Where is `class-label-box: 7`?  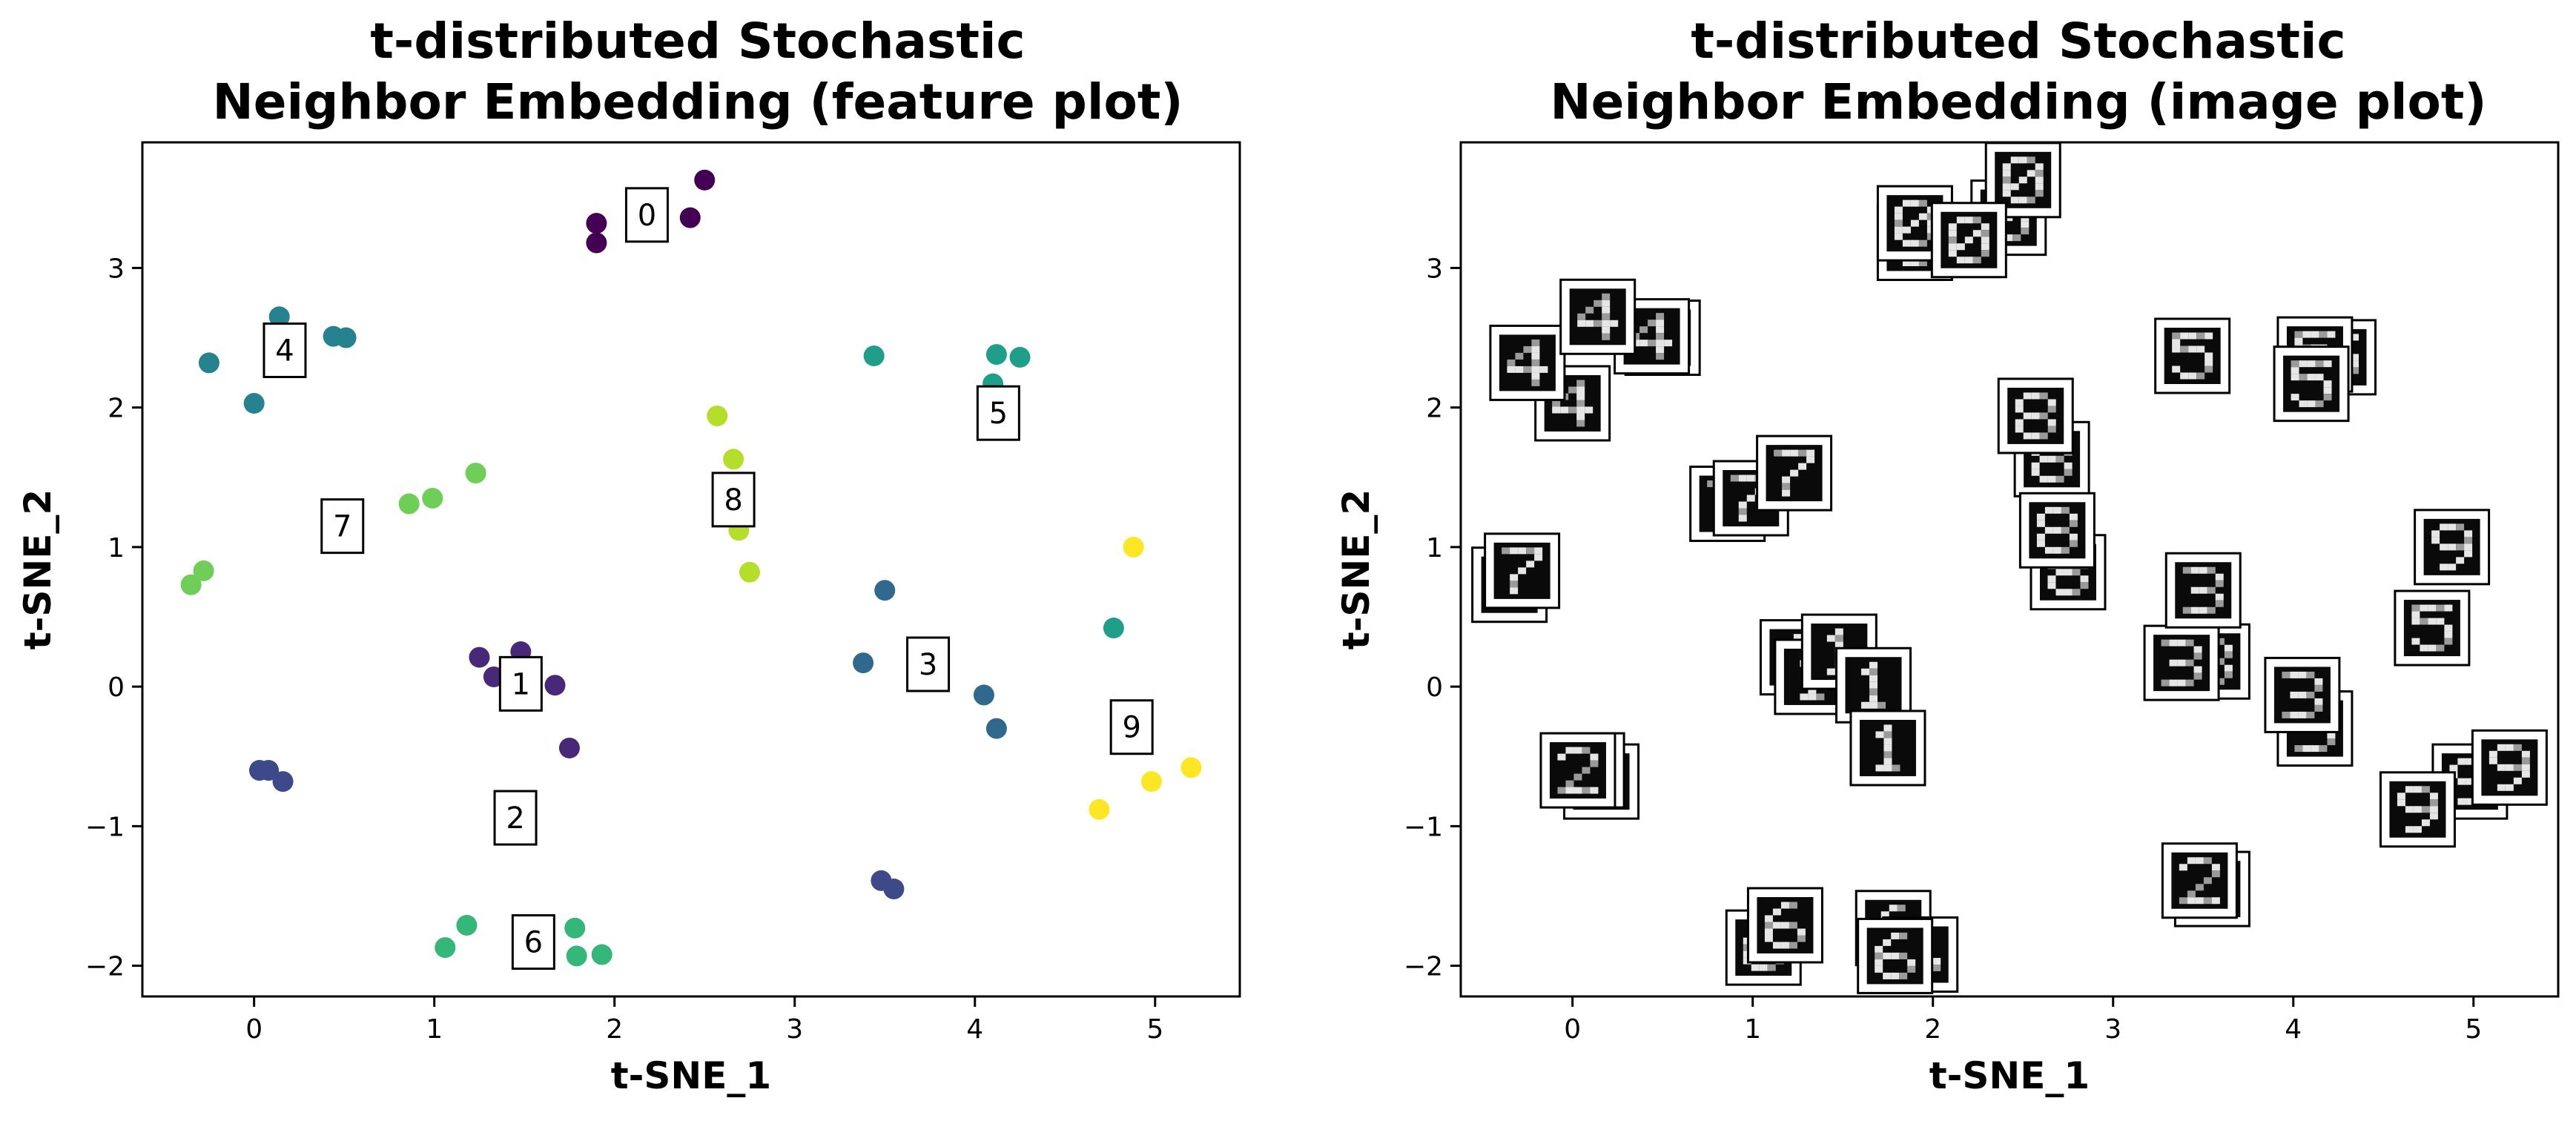 class-label-box: 7 is located at coordinates (342, 526).